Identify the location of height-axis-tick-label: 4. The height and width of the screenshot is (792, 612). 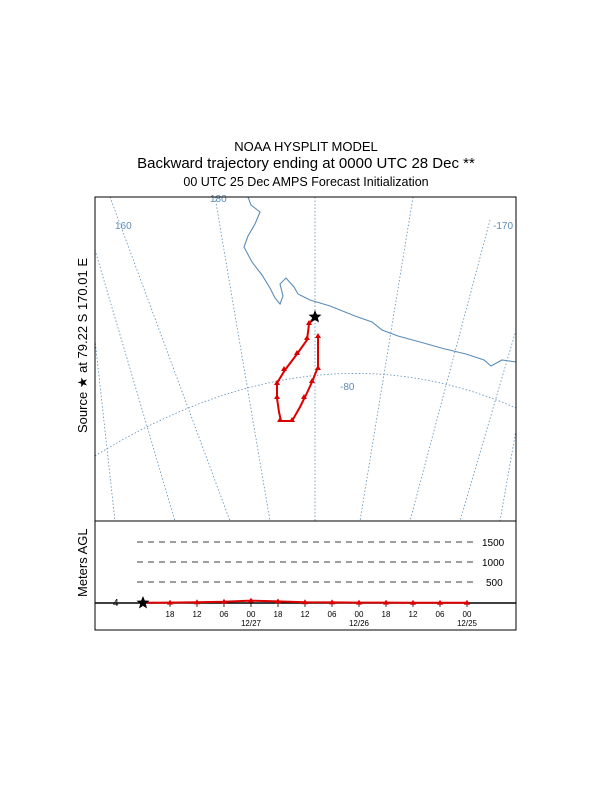
(116, 603).